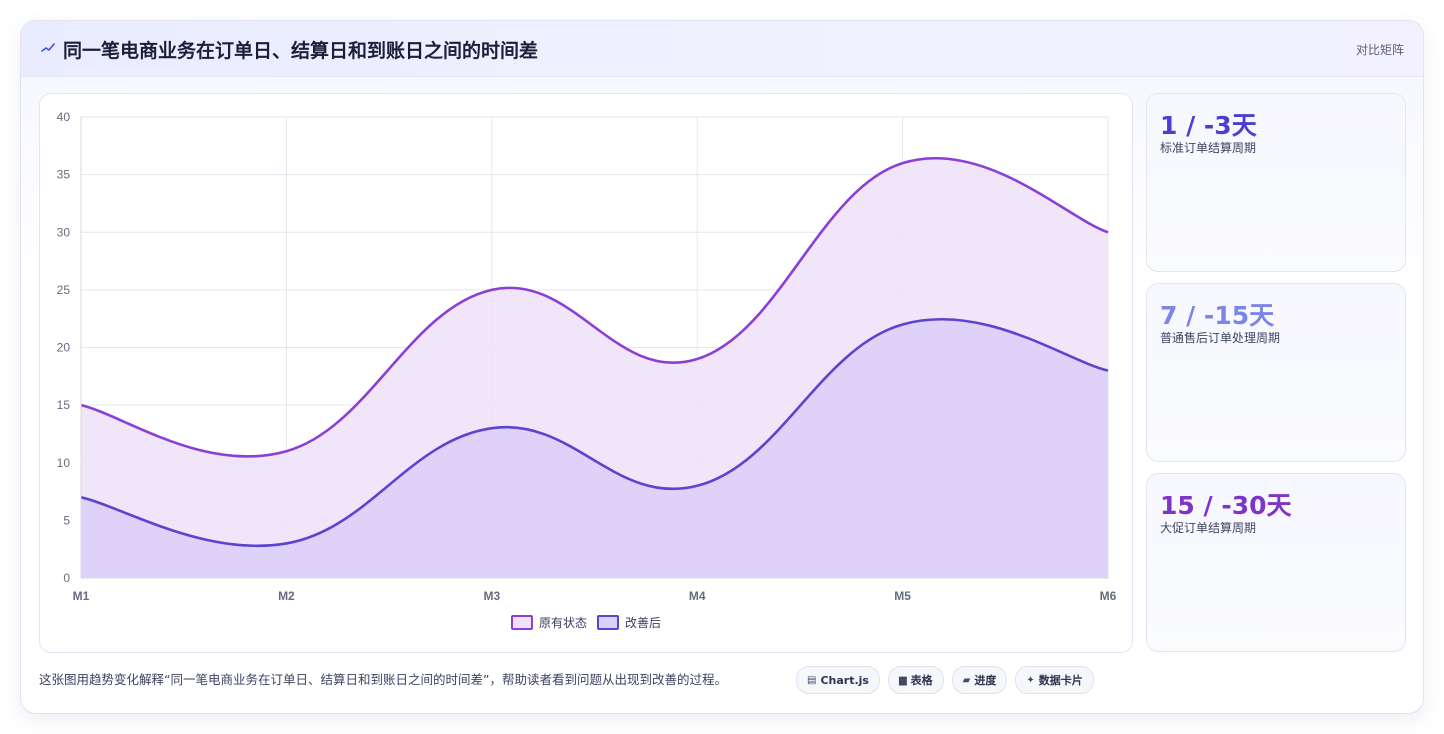 The width and height of the screenshot is (1444, 734). Describe the element at coordinates (66, 578) in the screenshot. I see `y-tick-label: 0` at that location.